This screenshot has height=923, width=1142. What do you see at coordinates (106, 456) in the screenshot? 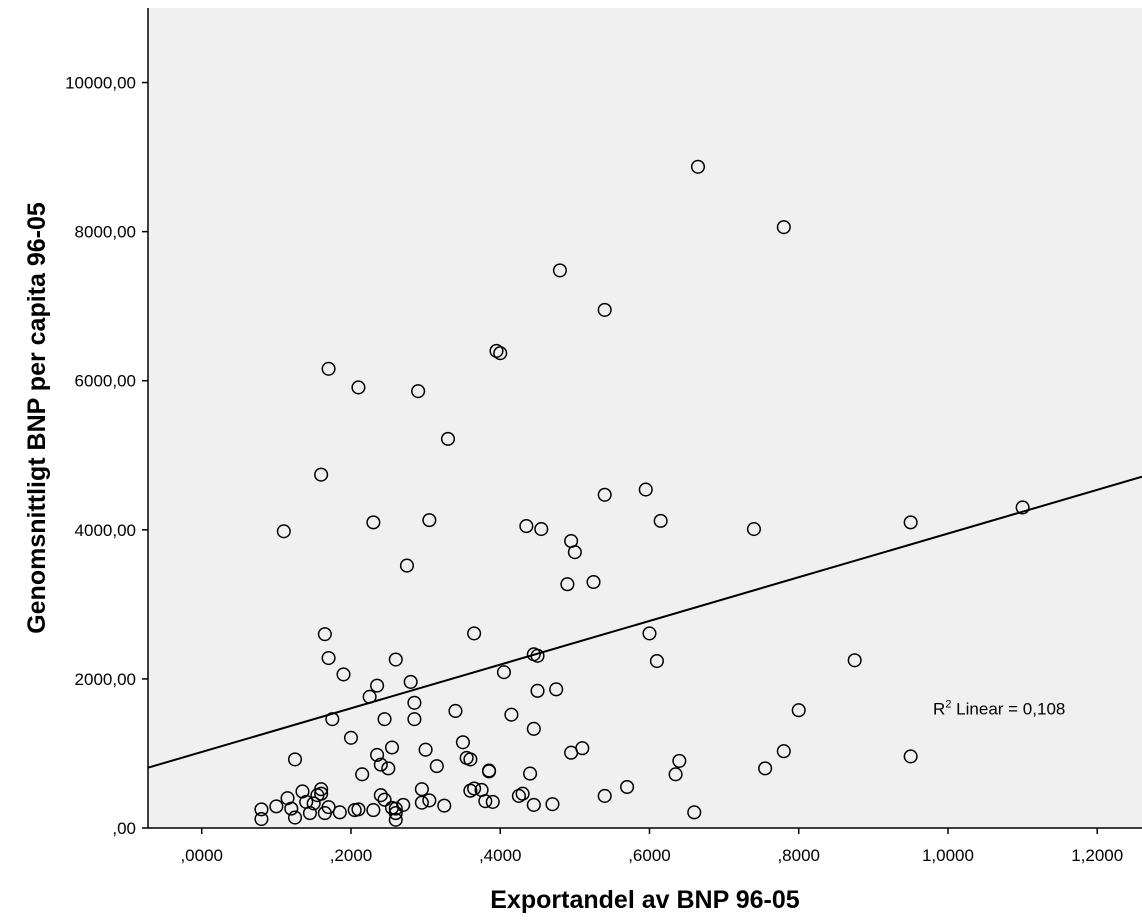
I see `y-axis-ticks: ,00 2000,00 4000,00 6000,00 8000,00 10000,00` at bounding box center [106, 456].